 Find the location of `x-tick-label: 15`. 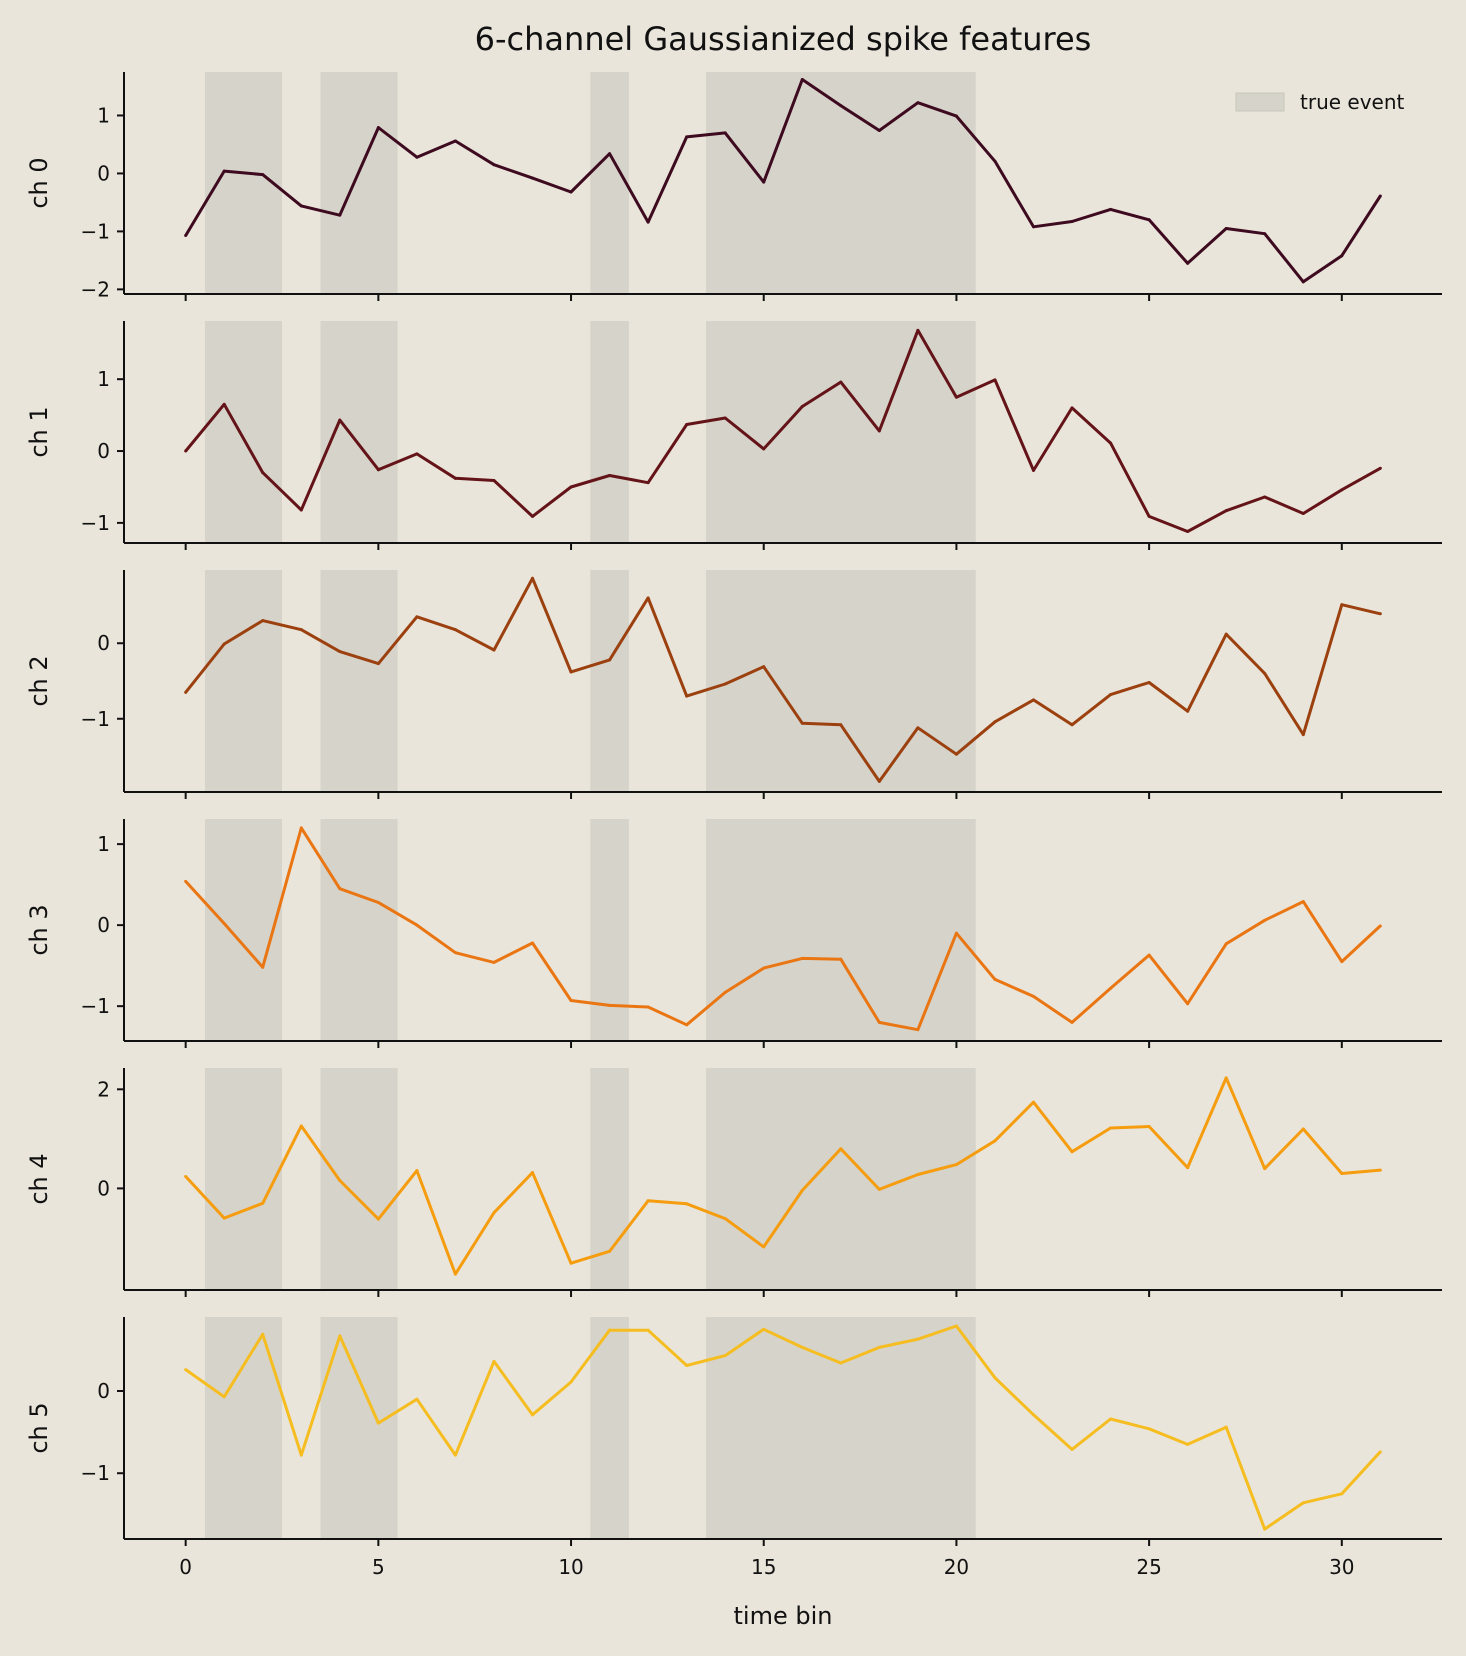

x-tick-label: 15 is located at coordinates (763, 1567).